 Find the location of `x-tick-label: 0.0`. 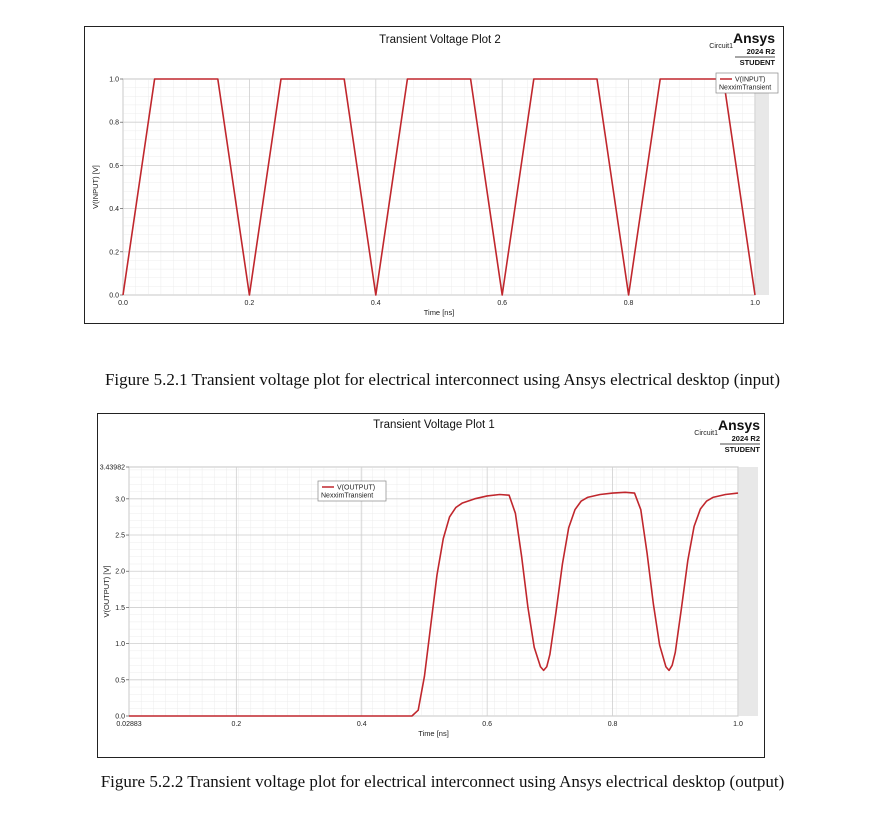

x-tick-label: 0.0 is located at coordinates (123, 303).